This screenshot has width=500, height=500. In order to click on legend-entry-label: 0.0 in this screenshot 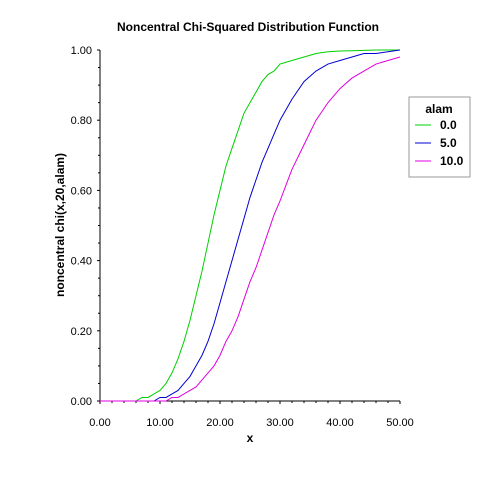, I will do `click(448, 125)`.